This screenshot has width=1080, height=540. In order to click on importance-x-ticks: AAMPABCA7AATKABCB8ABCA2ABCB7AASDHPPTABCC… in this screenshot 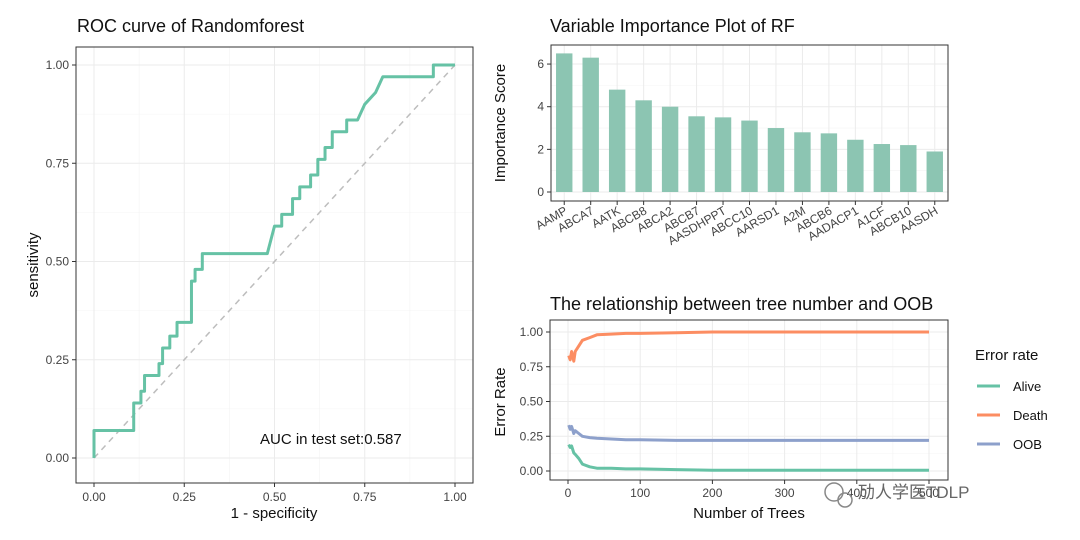, I will do `click(736, 224)`.